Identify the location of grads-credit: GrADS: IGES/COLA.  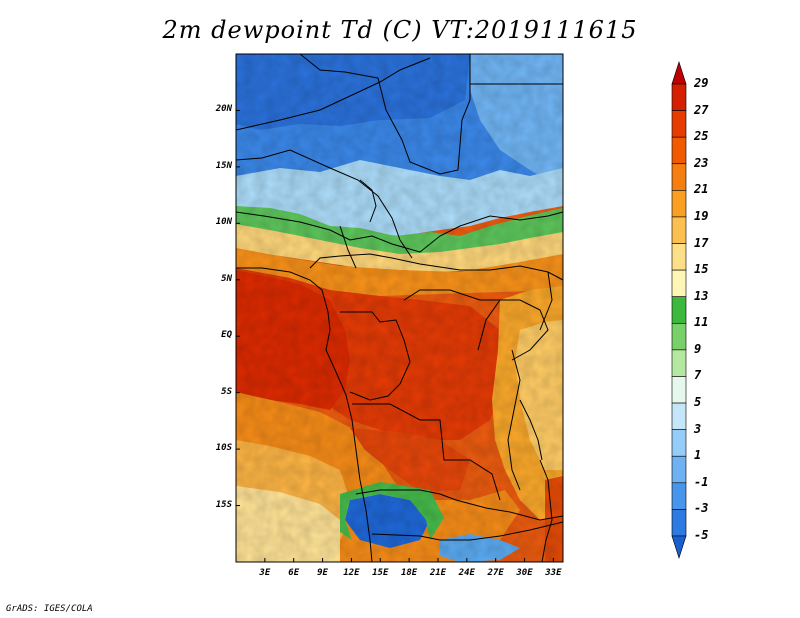
(49, 609).